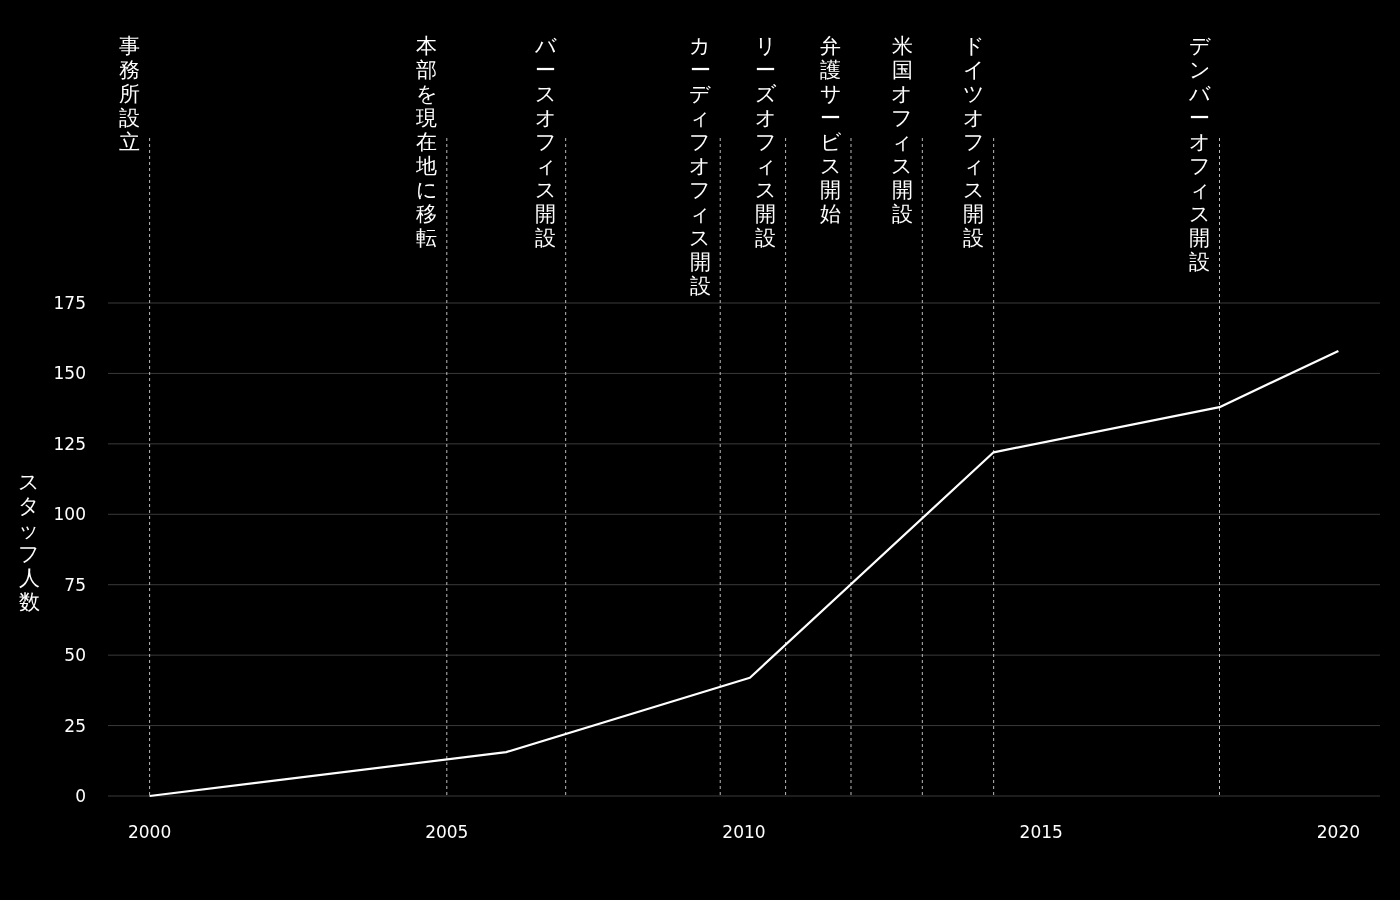 This screenshot has height=900, width=1400. Describe the element at coordinates (149, 832) in the screenshot. I see `x-tick-label: 2000` at that location.